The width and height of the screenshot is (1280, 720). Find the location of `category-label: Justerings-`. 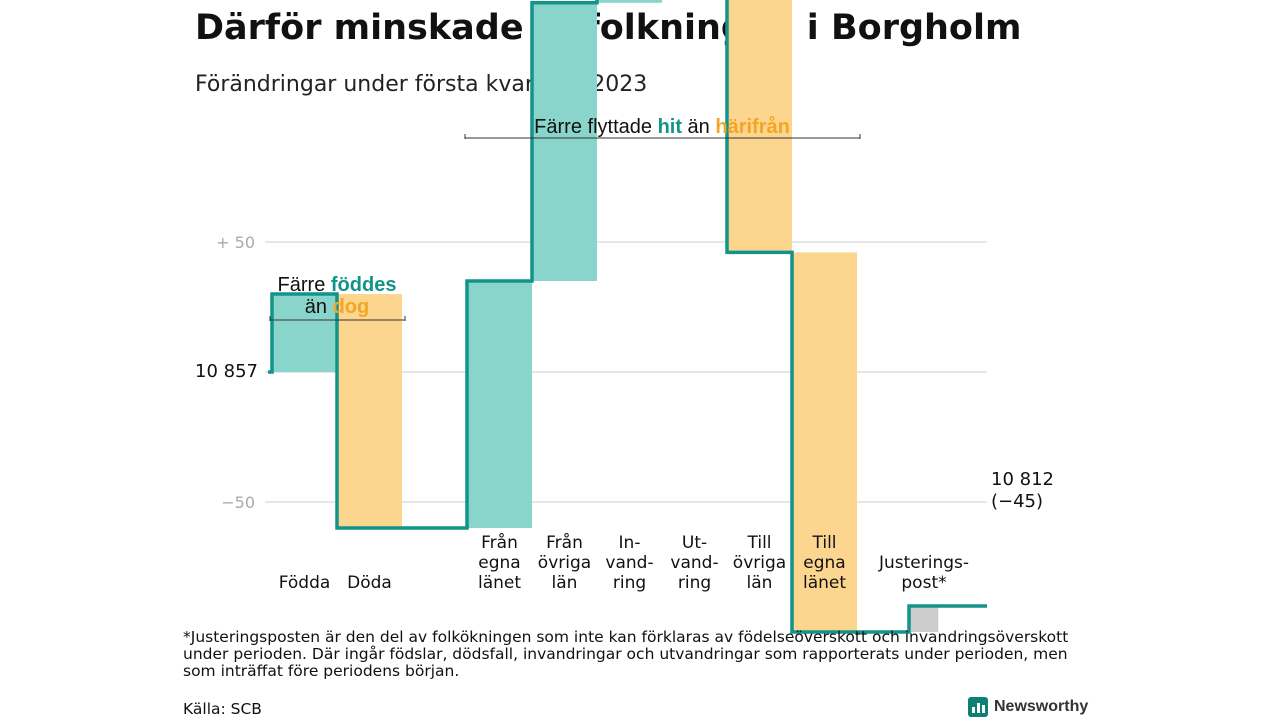

category-label: Justerings- is located at coordinates (923, 563).